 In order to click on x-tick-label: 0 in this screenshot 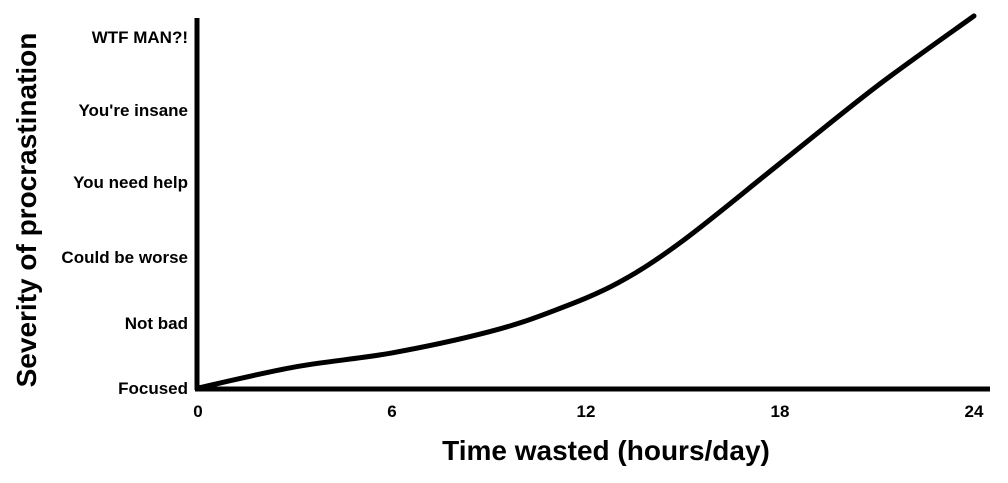, I will do `click(197, 411)`.